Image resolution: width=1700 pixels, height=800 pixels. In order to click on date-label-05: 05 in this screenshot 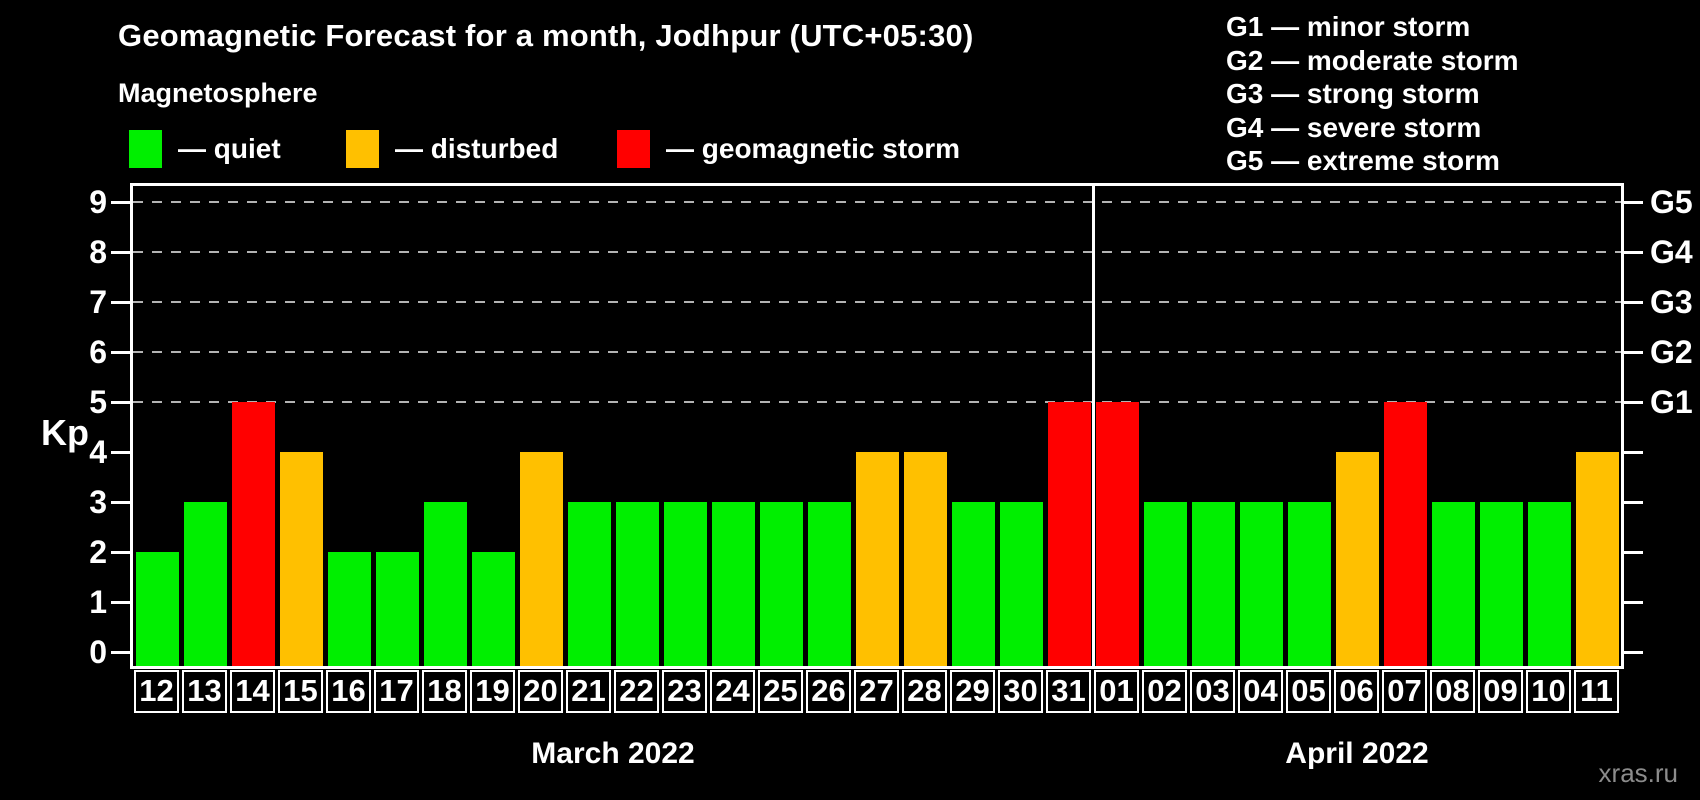, I will do `click(1308, 691)`.